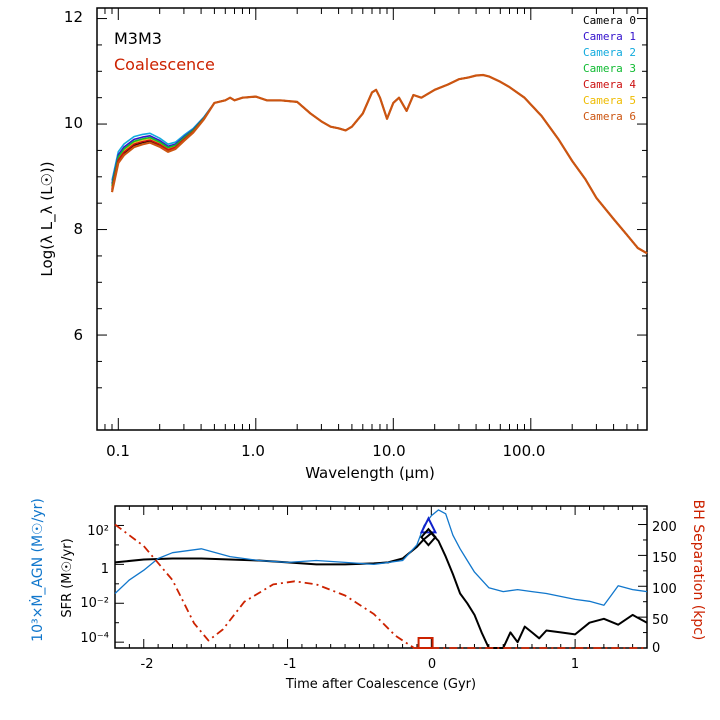 This screenshot has height=720, width=720. What do you see at coordinates (78, 229) in the screenshot?
I see `sed-ytick-label-8: 8` at bounding box center [78, 229].